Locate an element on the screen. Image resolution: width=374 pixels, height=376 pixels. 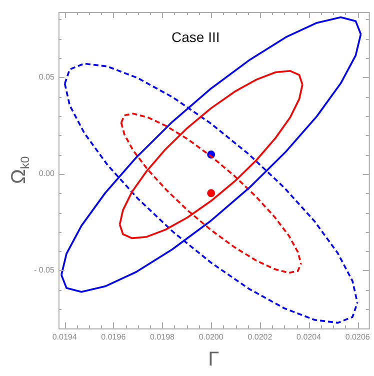
x-tick-label: 0.0196 is located at coordinates (113, 337).